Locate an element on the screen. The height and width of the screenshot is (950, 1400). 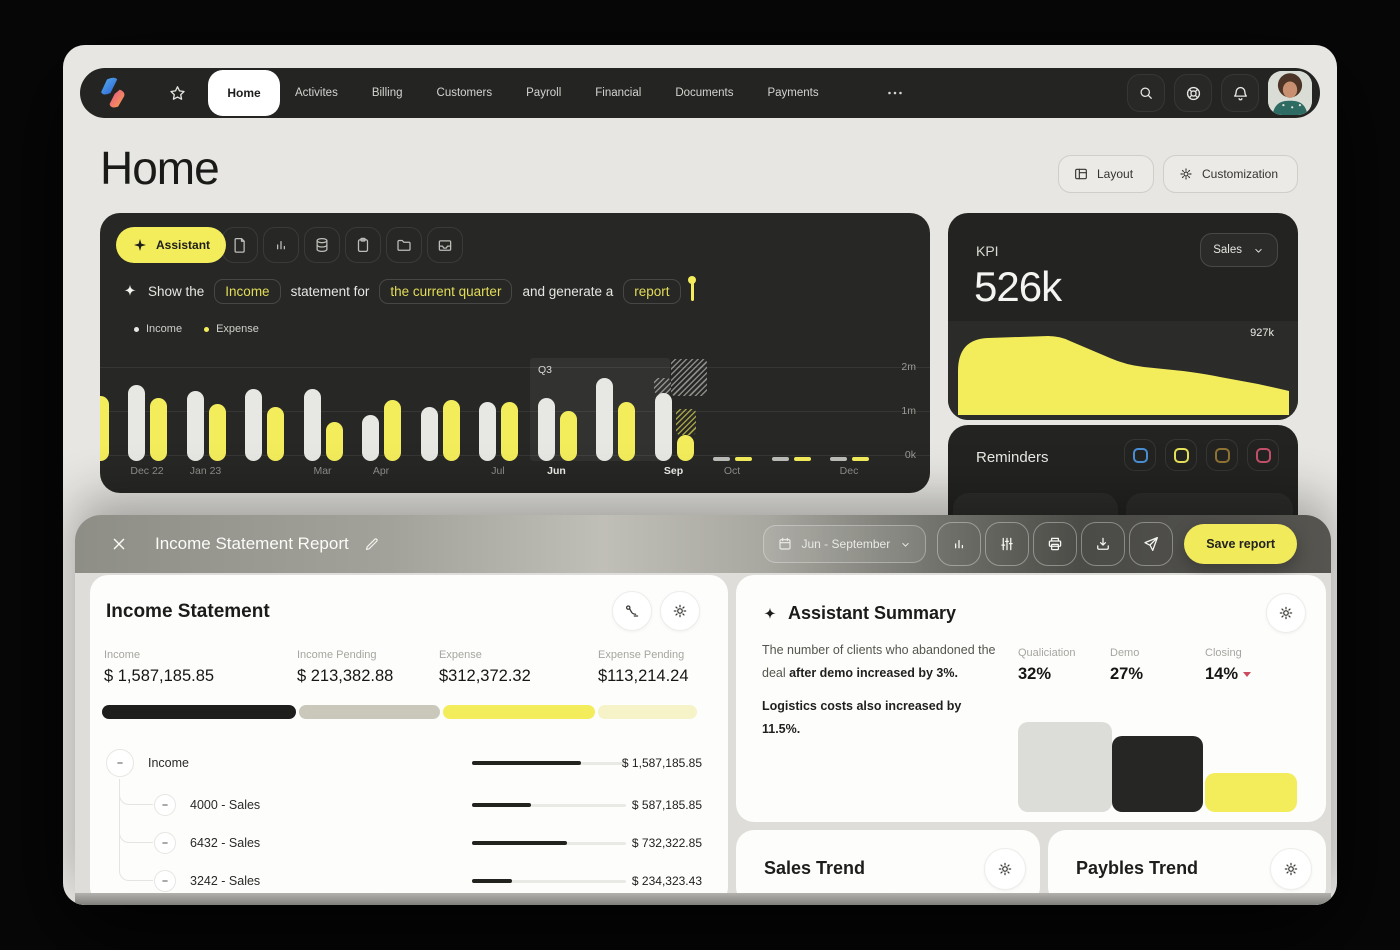
minus-icon is located at coordinates (165, 805).